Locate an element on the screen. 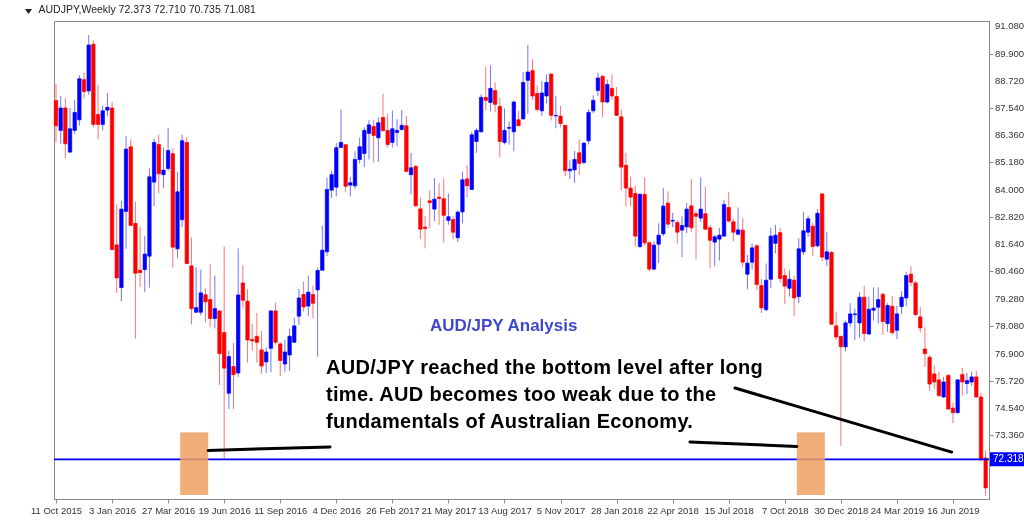  y-tick-label: 89.900 is located at coordinates (1009, 53).